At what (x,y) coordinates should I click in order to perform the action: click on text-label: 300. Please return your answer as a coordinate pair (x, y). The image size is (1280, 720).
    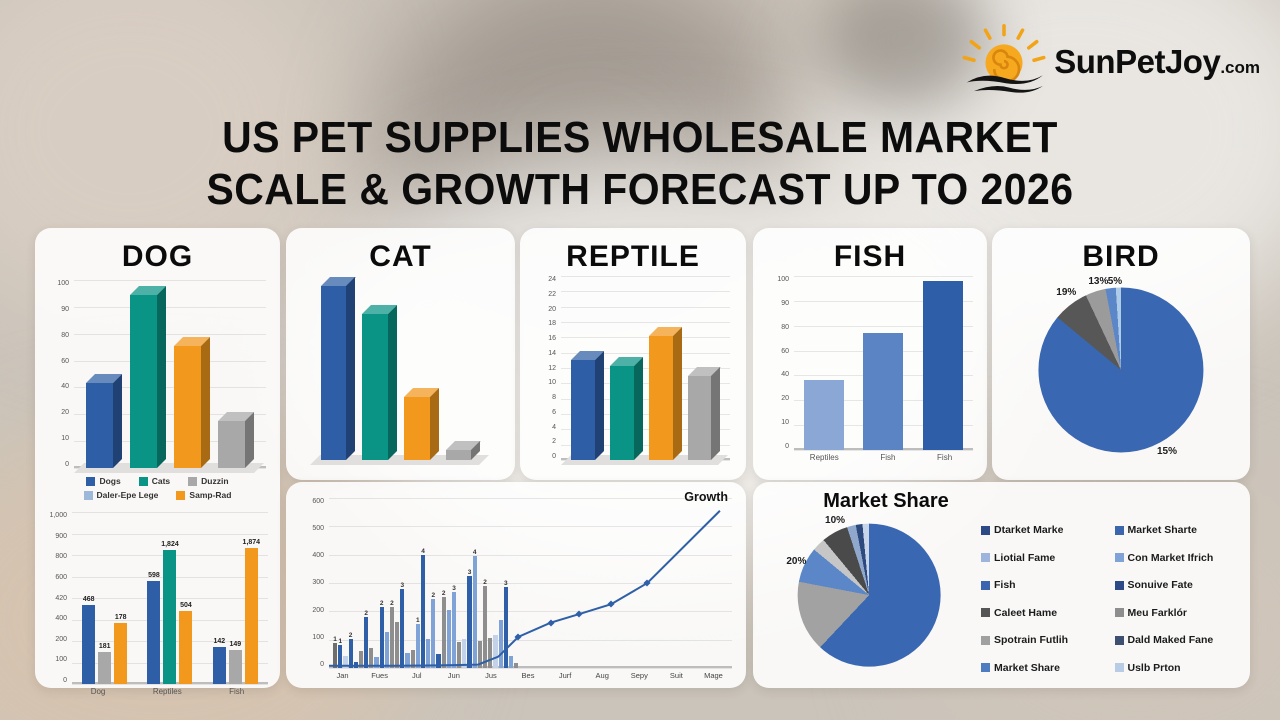
    Looking at the image, I should click on (318, 583).